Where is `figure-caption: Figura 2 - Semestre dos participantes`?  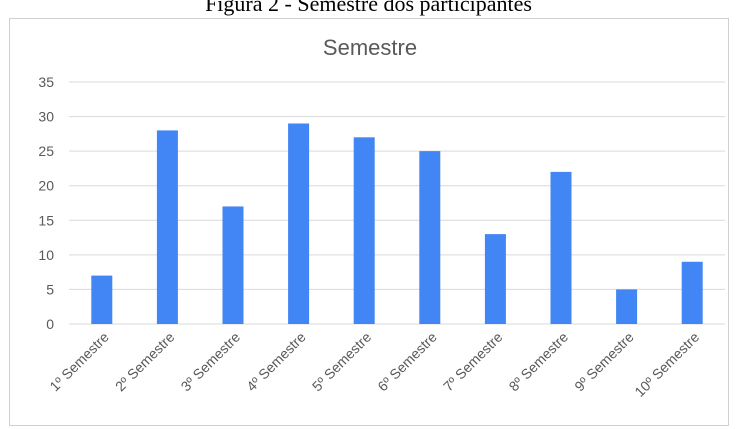 figure-caption: Figura 2 - Semestre dos participantes is located at coordinates (368, 8).